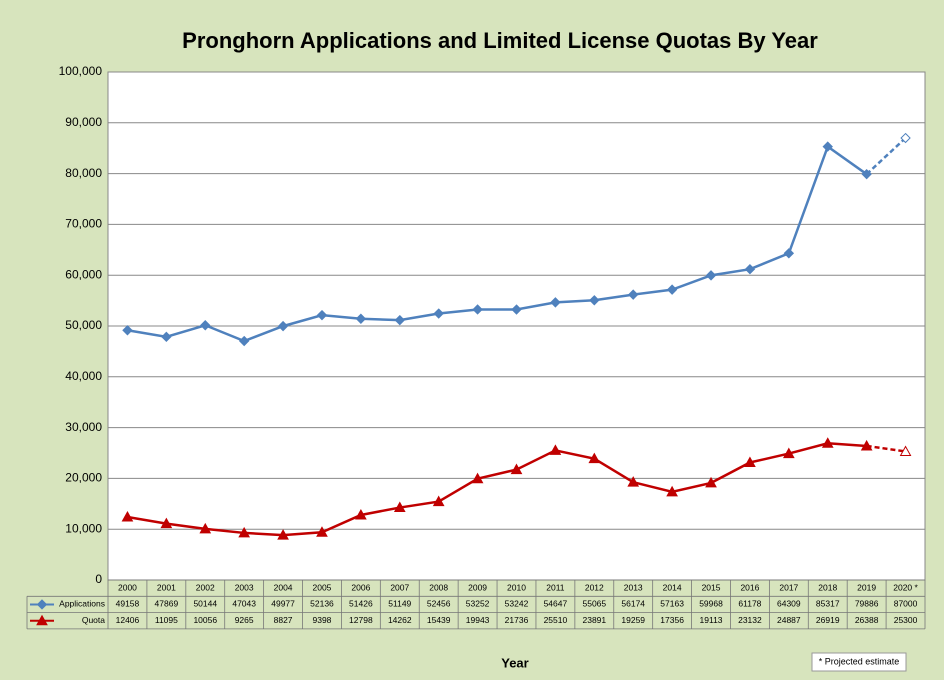 Image resolution: width=944 pixels, height=680 pixels. Describe the element at coordinates (672, 604) in the screenshot. I see `table-value: 57163` at that location.